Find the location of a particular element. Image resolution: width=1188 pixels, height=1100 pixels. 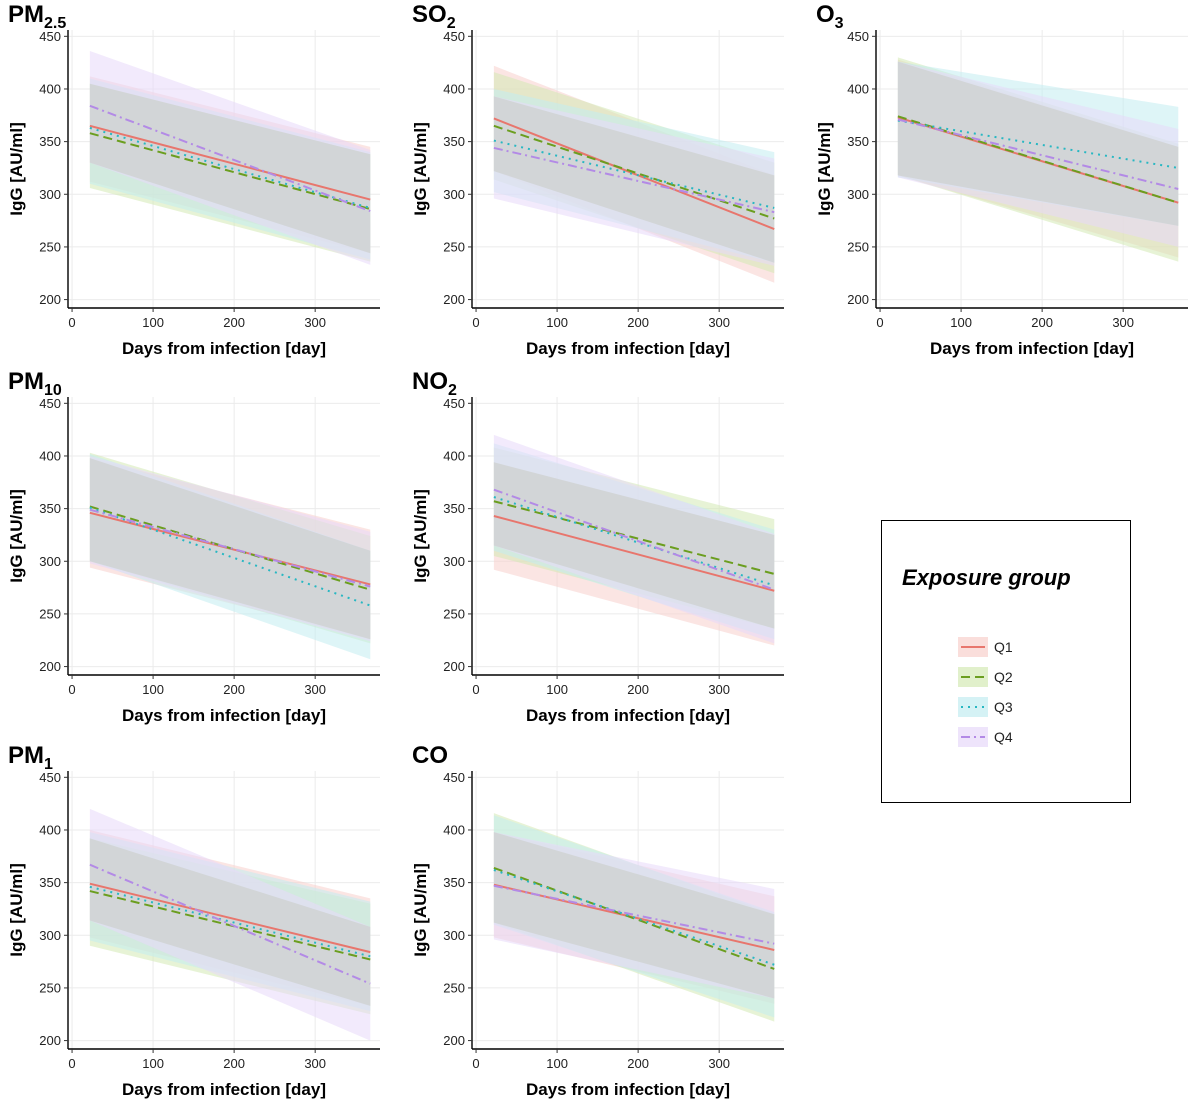

legend-key-q4 is located at coordinates (973, 737).